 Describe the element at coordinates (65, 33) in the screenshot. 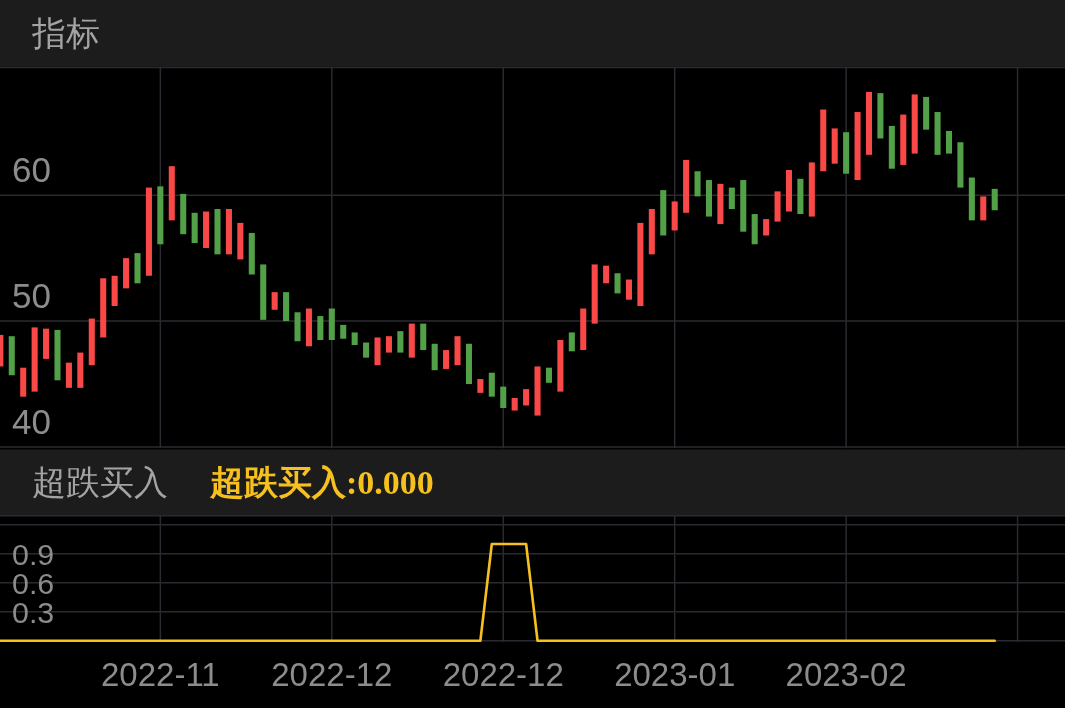

I see `chart-title: 指标` at that location.